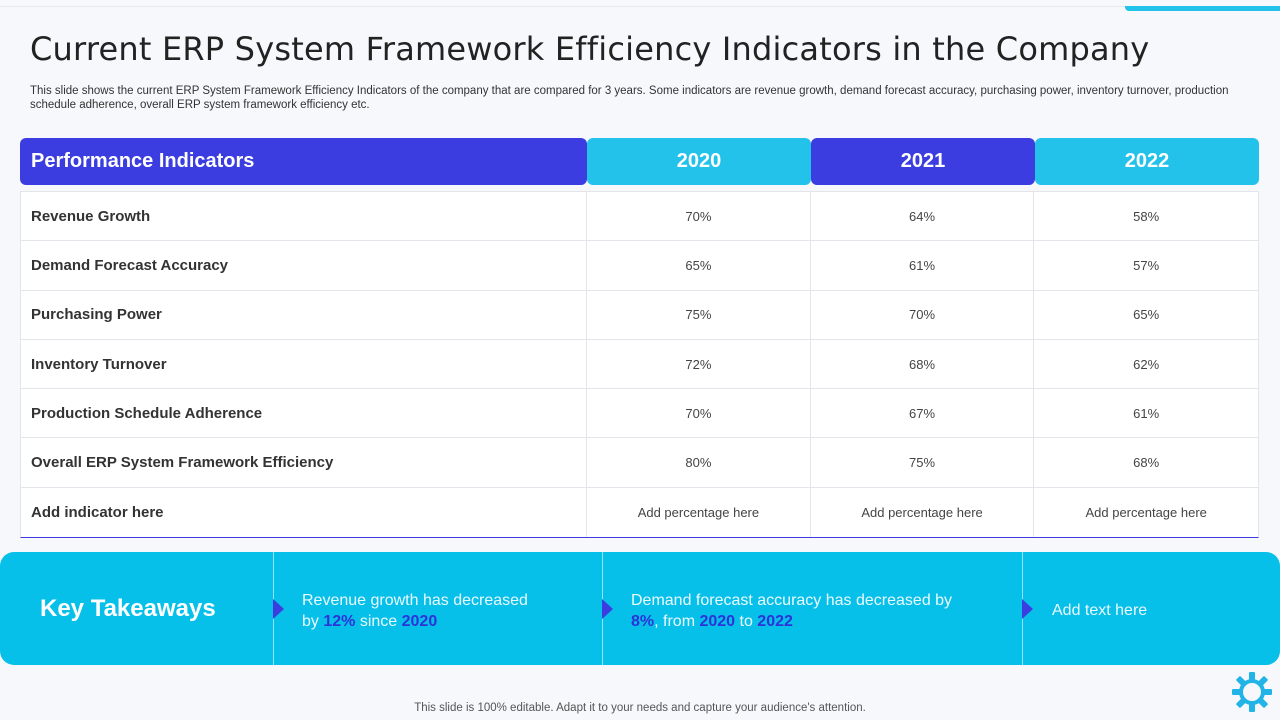 The width and height of the screenshot is (1280, 720). I want to click on takeaway-1-since: since, so click(378, 621).